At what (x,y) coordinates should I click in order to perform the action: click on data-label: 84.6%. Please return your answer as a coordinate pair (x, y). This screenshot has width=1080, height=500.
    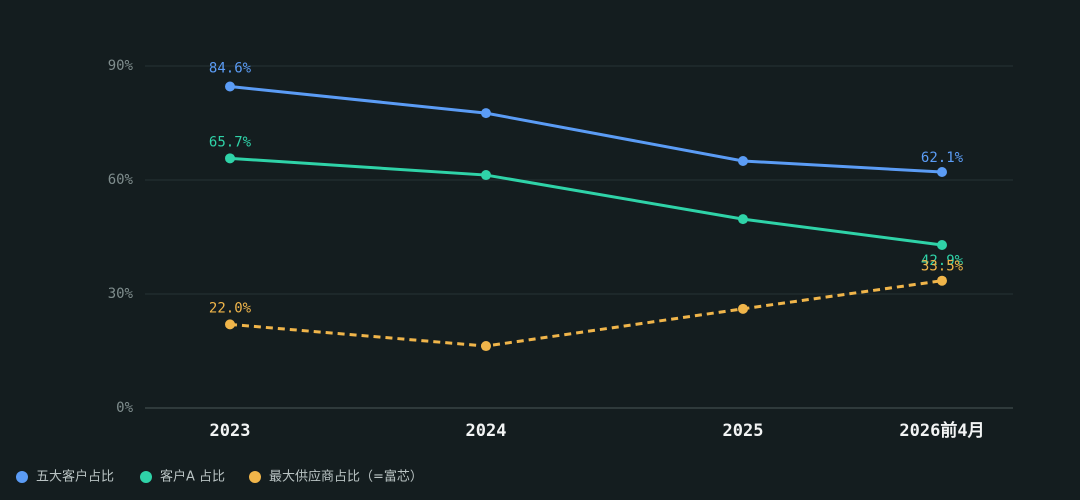
    Looking at the image, I should click on (230, 69).